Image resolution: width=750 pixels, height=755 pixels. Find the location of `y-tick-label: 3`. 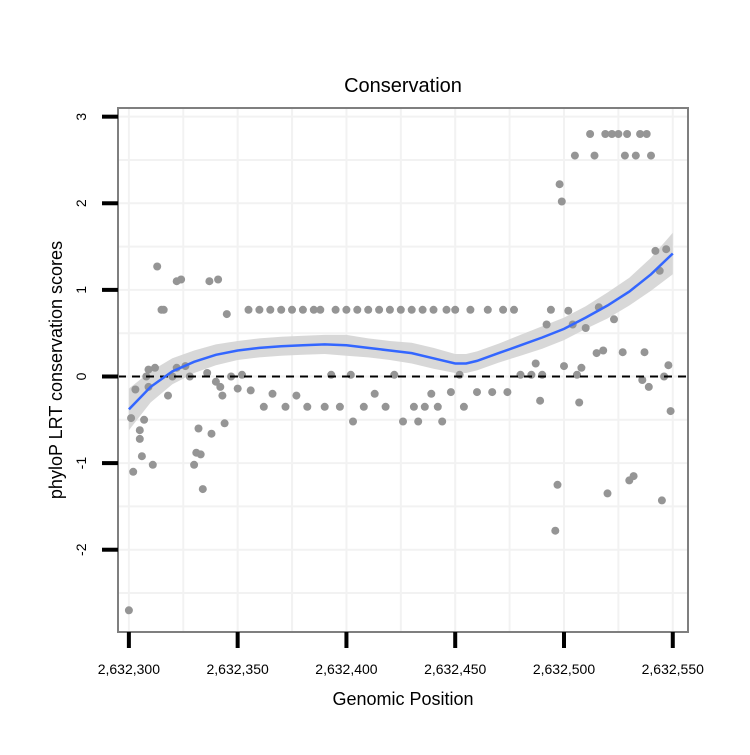

y-tick-label: 3 is located at coordinates (81, 117).